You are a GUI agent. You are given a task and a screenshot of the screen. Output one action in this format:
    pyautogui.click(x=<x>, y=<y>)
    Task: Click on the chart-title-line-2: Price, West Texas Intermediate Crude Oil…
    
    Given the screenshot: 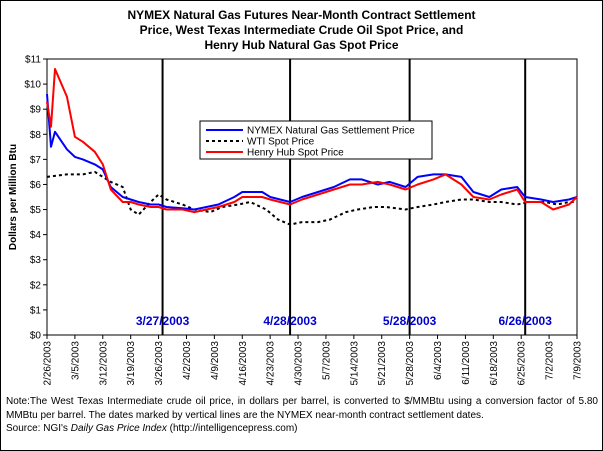 What is the action you would take?
    pyautogui.click(x=301, y=30)
    